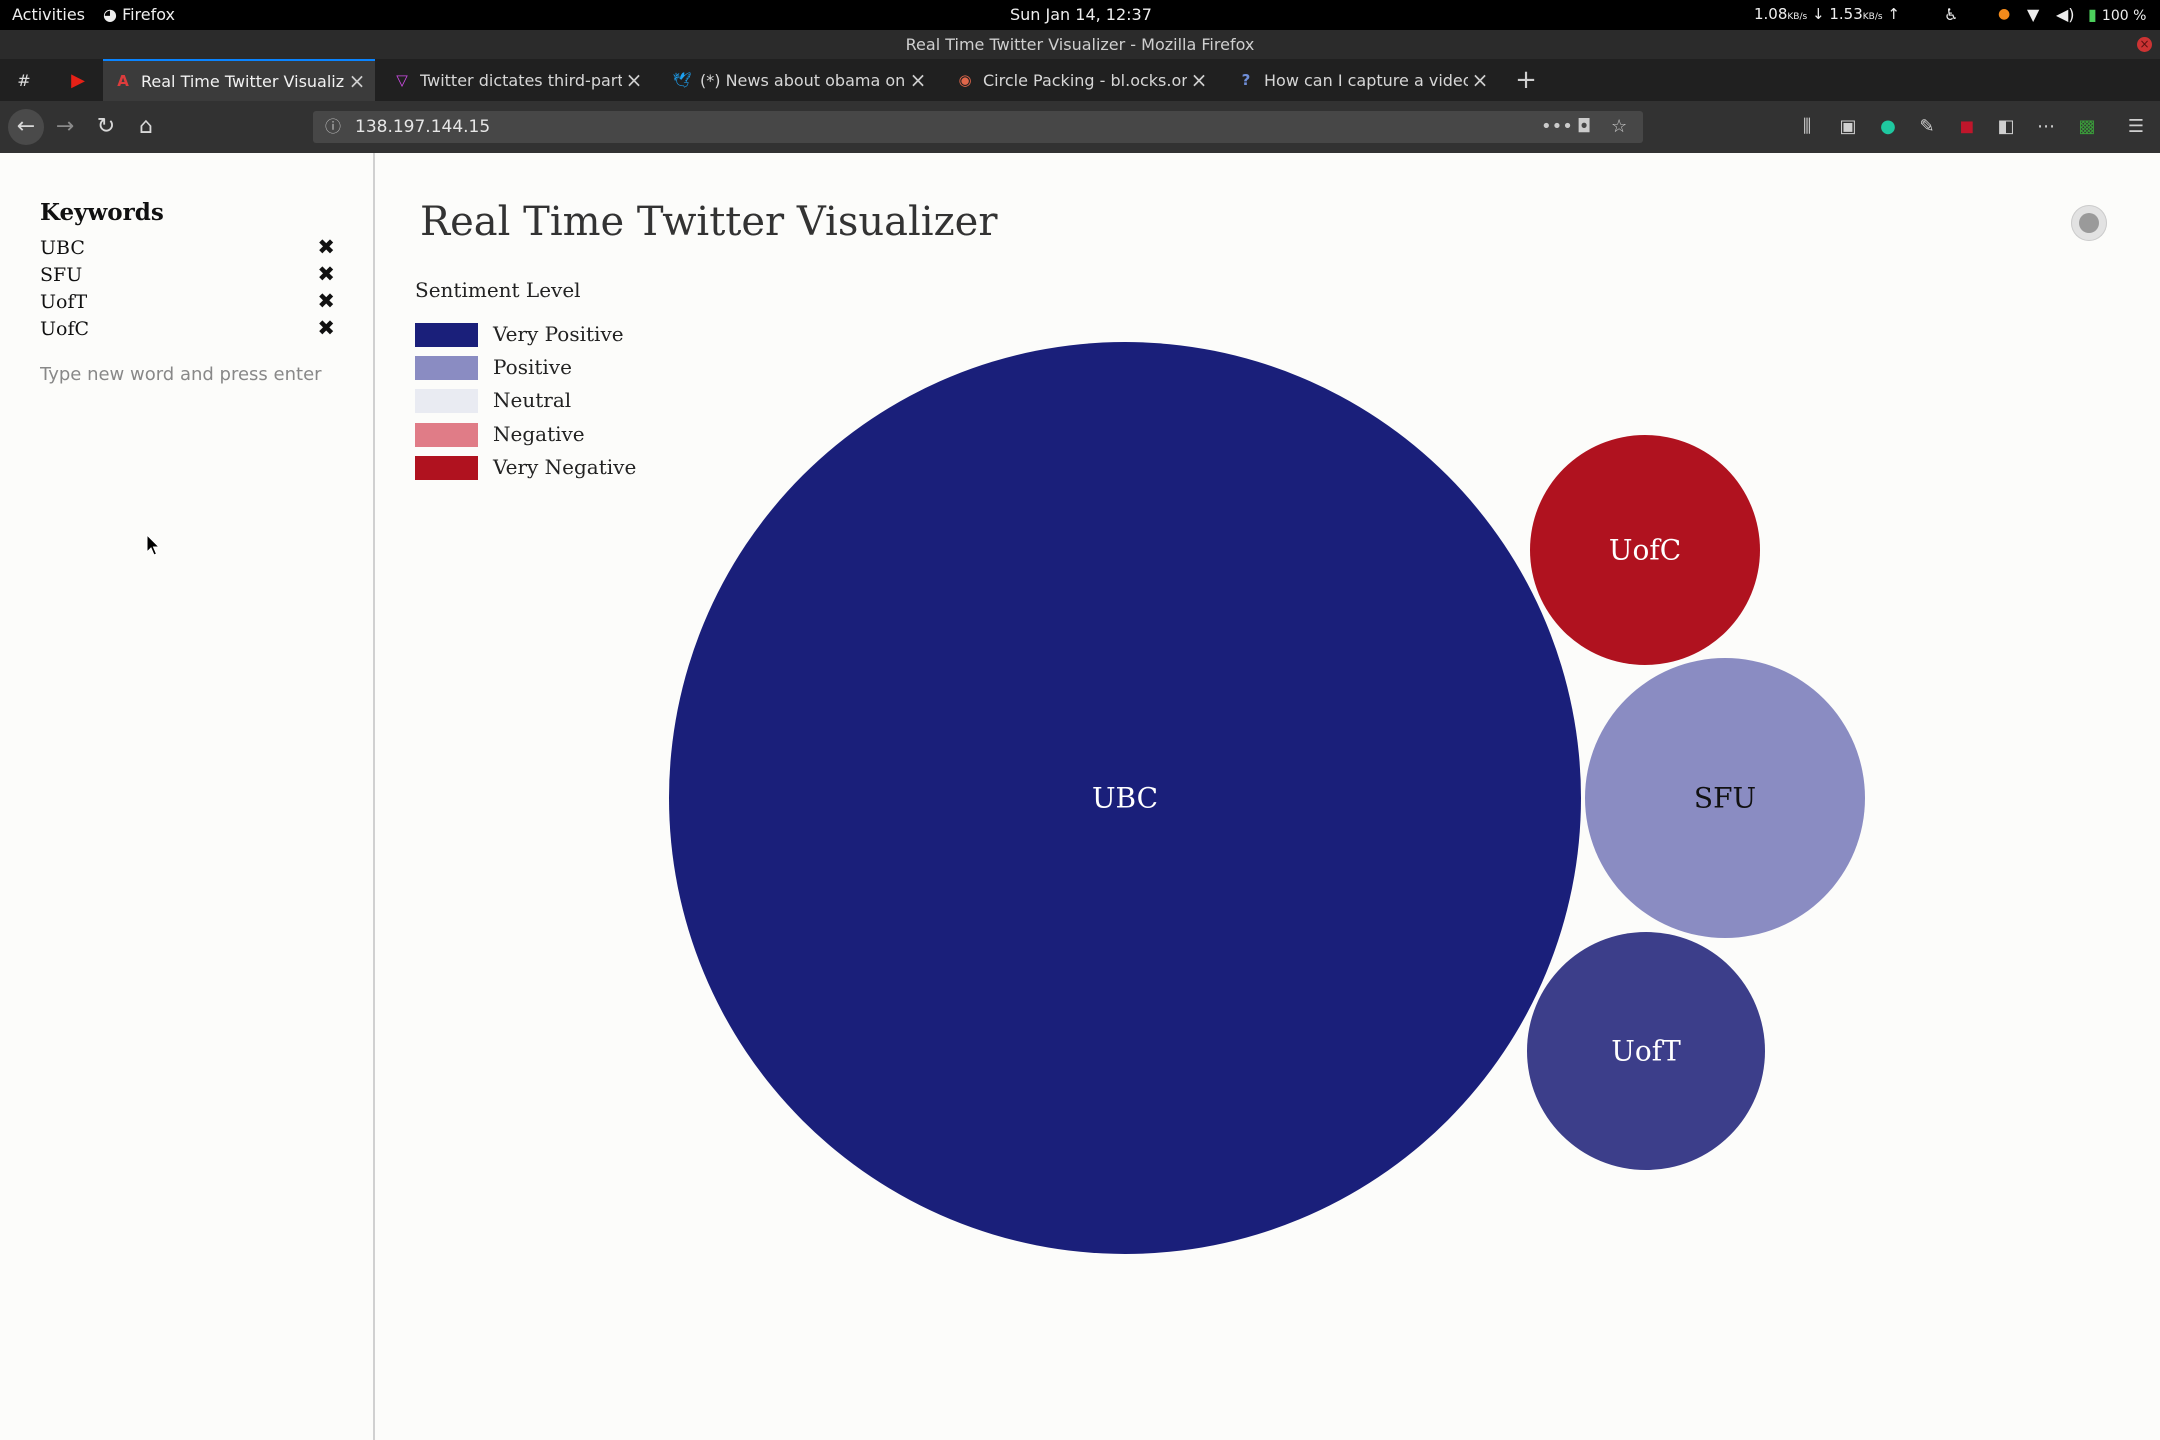 This screenshot has width=2160, height=1440. Describe the element at coordinates (558, 334) in the screenshot. I see `legend-label: Very Positive` at that location.